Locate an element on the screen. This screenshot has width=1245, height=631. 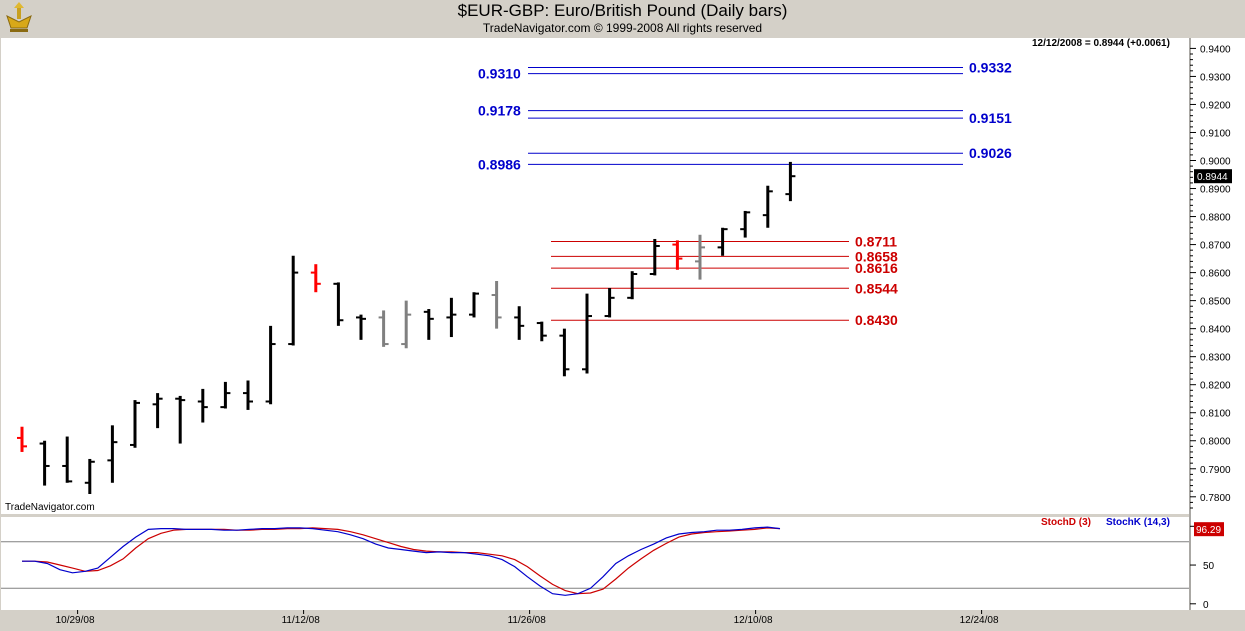
y-tick-label: 0.8200 is located at coordinates (1215, 386).